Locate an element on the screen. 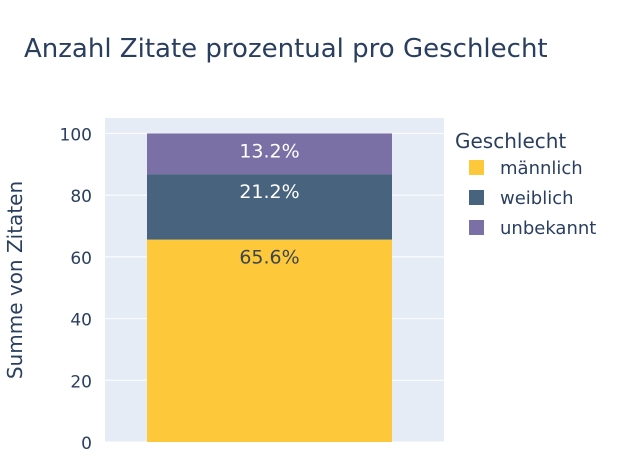 The width and height of the screenshot is (627, 476). data-label: 13.2% is located at coordinates (269, 151).